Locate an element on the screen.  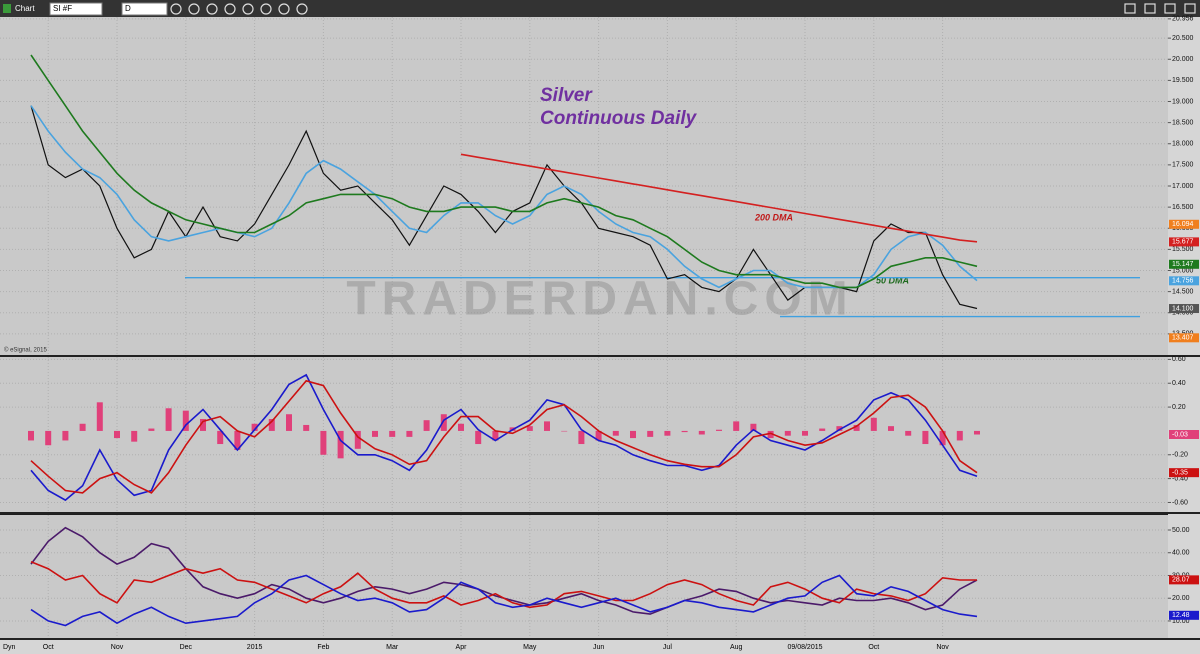
y-tick-label: -0.40 is located at coordinates (1180, 478).